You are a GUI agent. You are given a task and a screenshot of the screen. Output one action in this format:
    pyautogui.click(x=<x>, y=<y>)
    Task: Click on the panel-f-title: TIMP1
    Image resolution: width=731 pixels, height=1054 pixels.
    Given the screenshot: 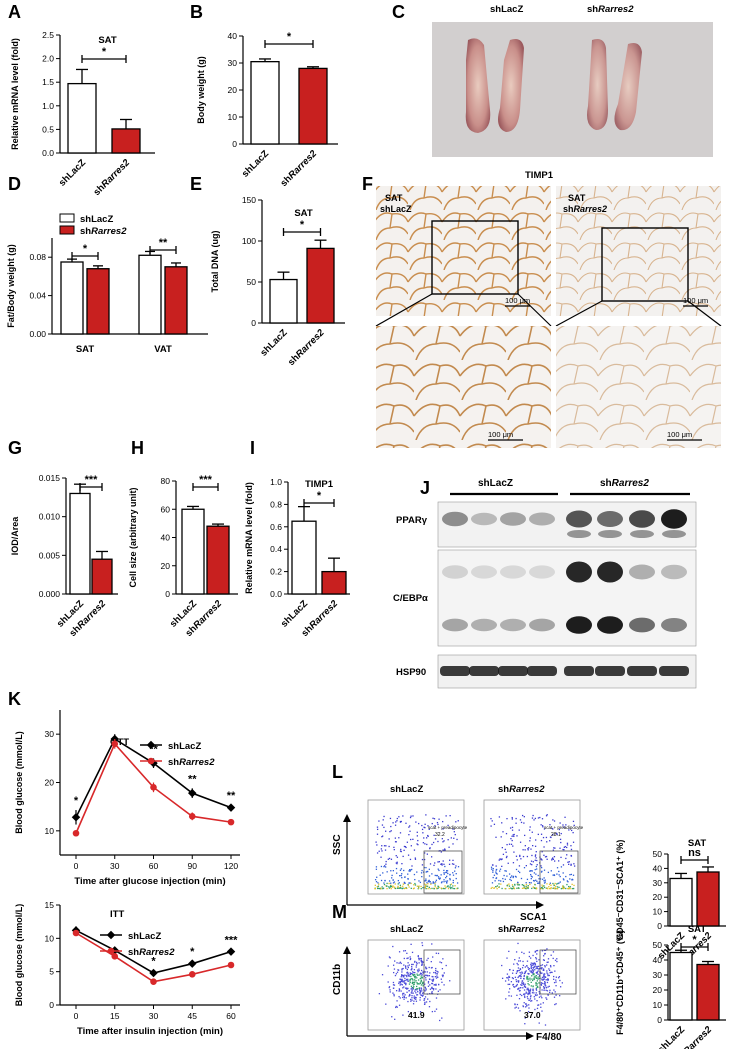 What is the action you would take?
    pyautogui.click(x=539, y=175)
    